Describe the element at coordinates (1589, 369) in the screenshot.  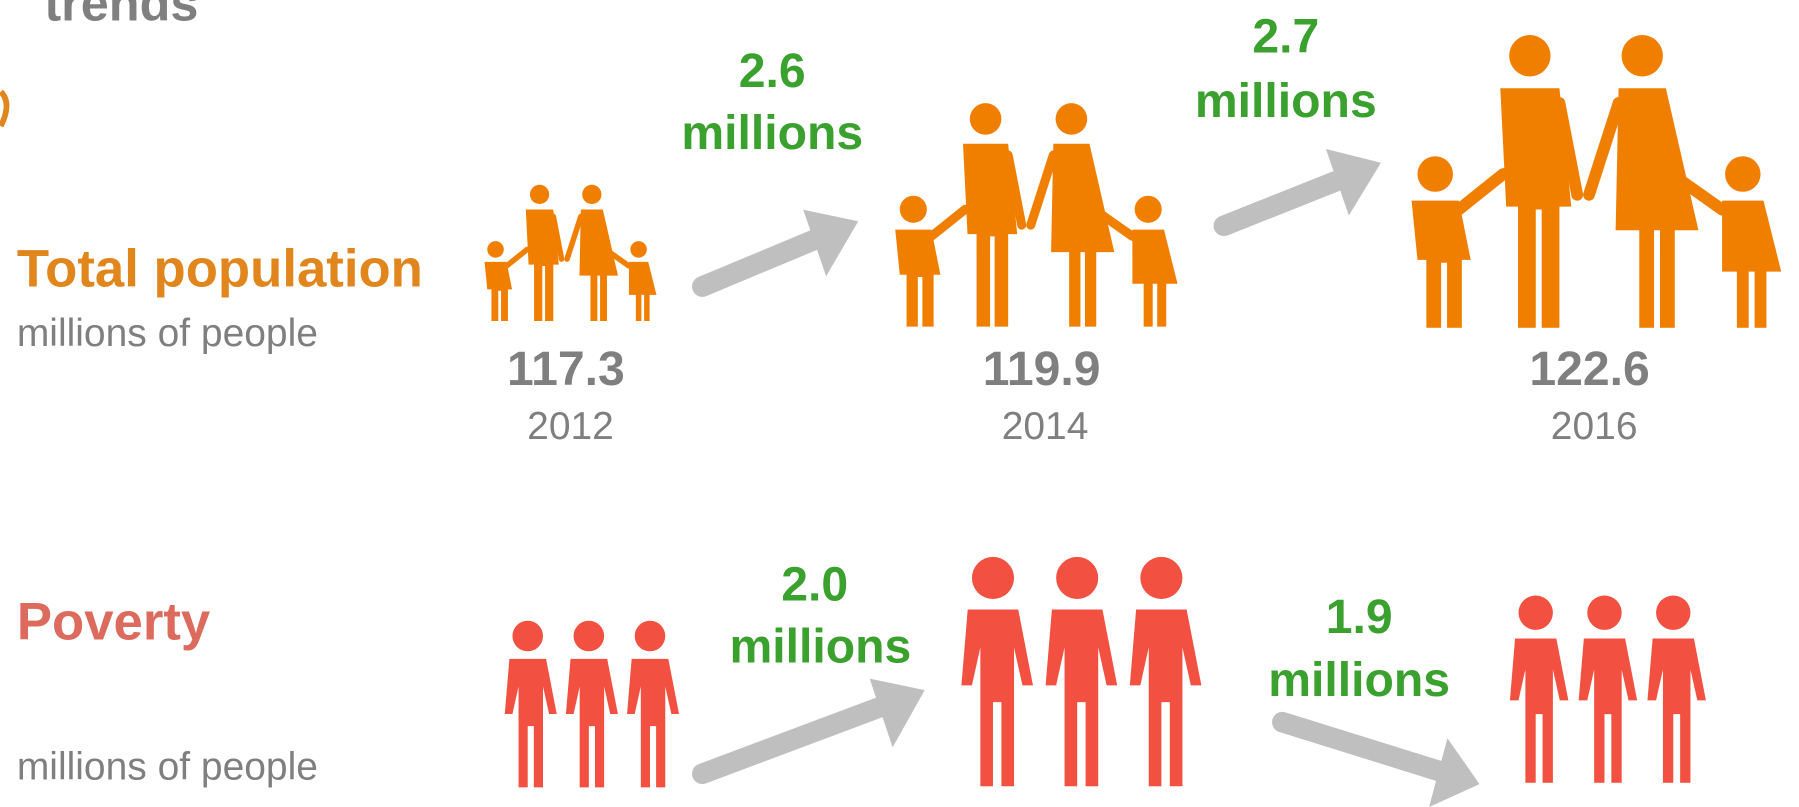
I see `value-label: 122.6` at that location.